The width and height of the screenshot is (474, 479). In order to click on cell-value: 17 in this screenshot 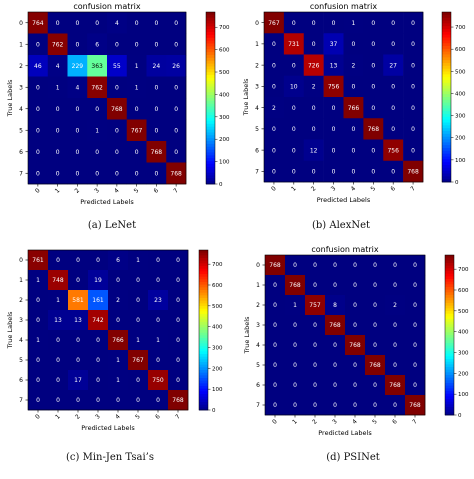, I will do `click(78, 380)`.